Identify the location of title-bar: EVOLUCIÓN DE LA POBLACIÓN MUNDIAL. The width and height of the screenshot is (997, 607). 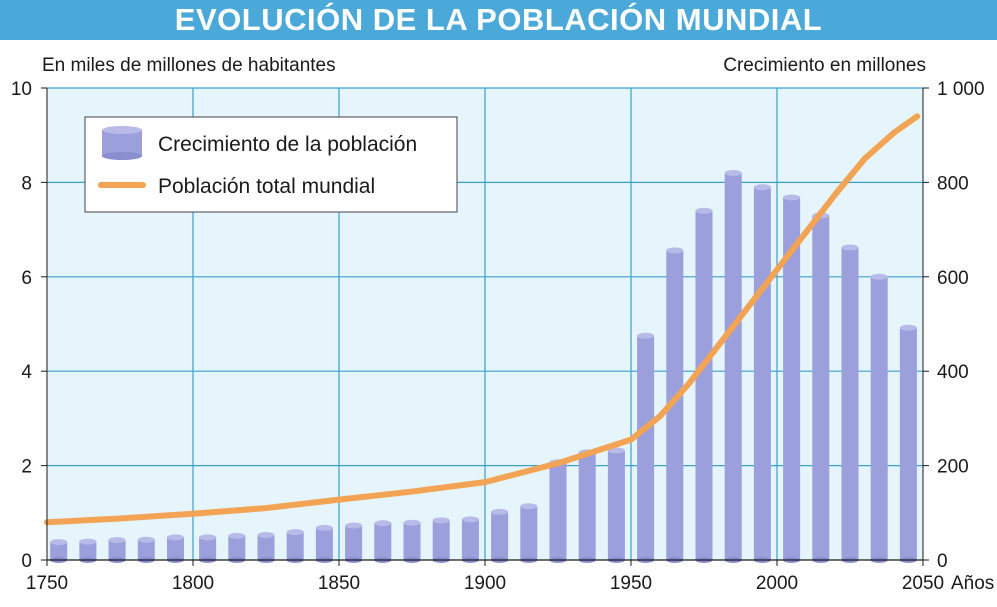
(498, 20).